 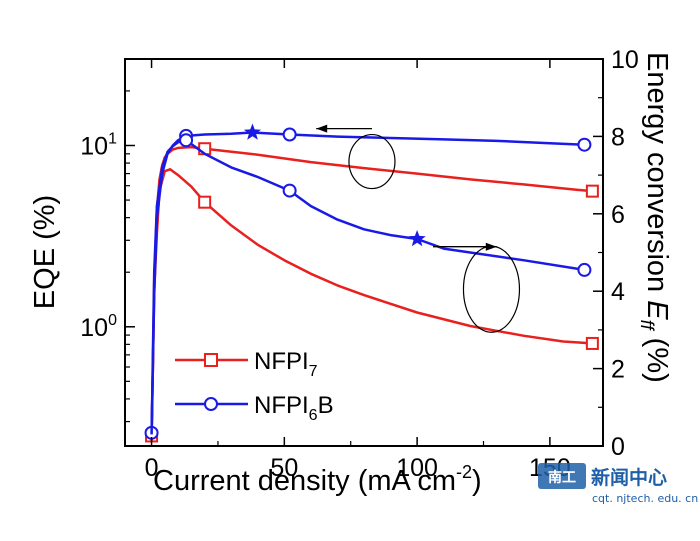 What do you see at coordinates (94, 328) in the screenshot?
I see `y-left-tick-label-base-0: 10` at bounding box center [94, 328].